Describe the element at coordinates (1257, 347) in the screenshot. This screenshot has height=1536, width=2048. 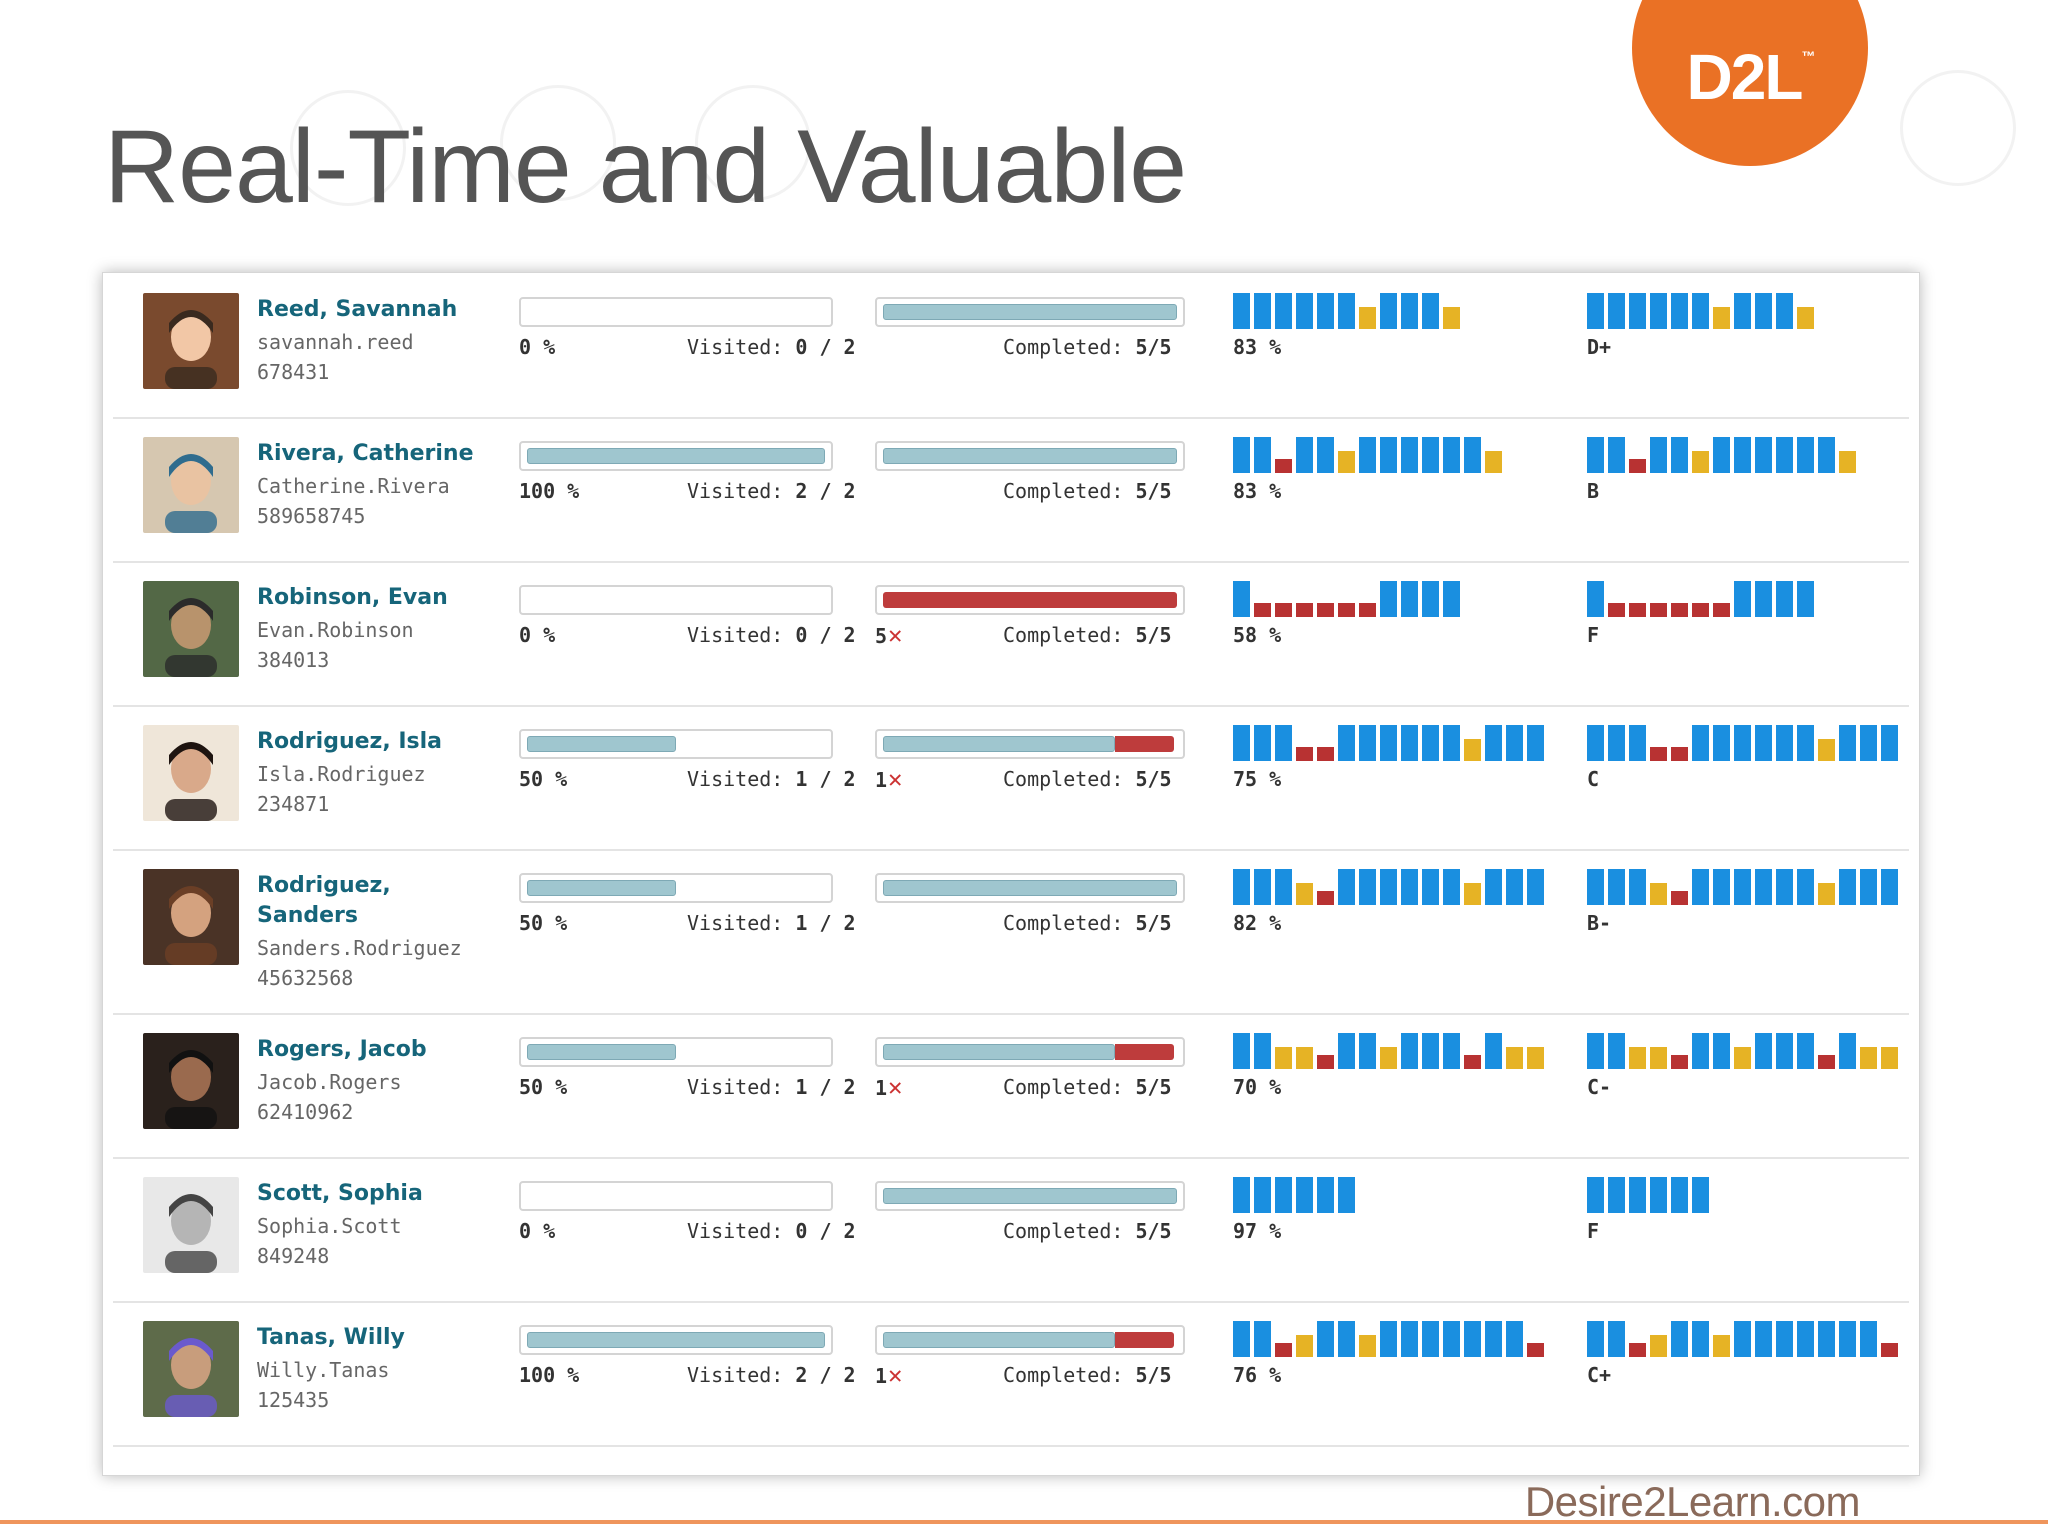
I see `average-percent: 83 %` at that location.